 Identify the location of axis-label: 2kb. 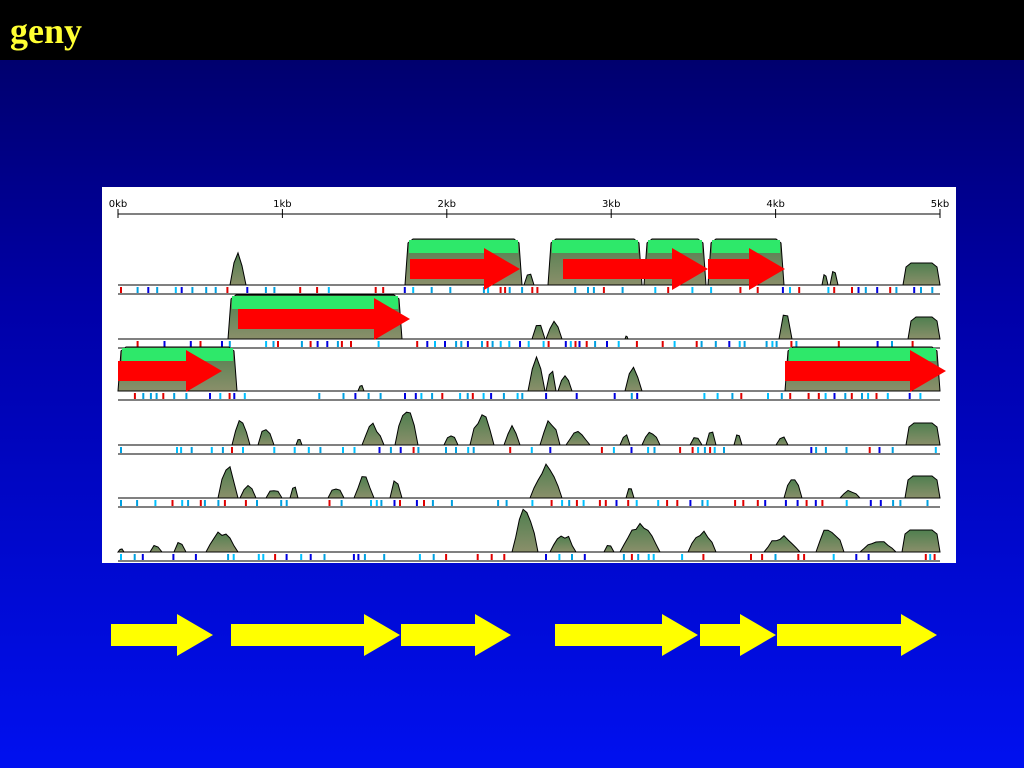
(447, 204).